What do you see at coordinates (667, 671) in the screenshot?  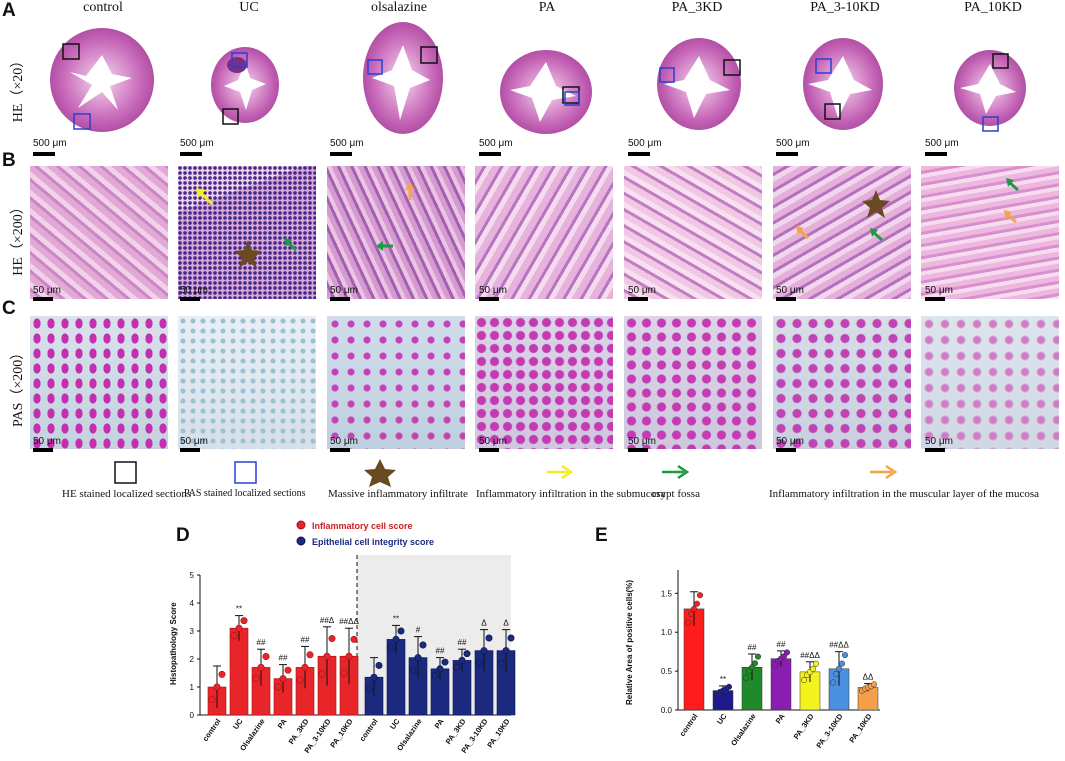 I see `chart-e-y-tick-label: 0.5` at bounding box center [667, 671].